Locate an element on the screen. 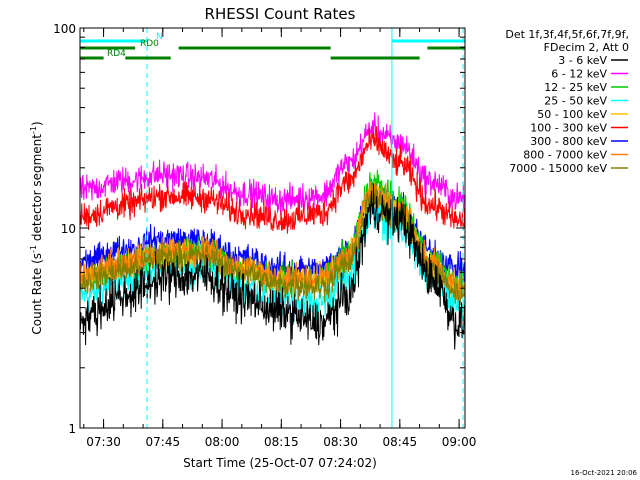 The width and height of the screenshot is (640, 480). x-tick-label: 09:00 is located at coordinates (459, 442).